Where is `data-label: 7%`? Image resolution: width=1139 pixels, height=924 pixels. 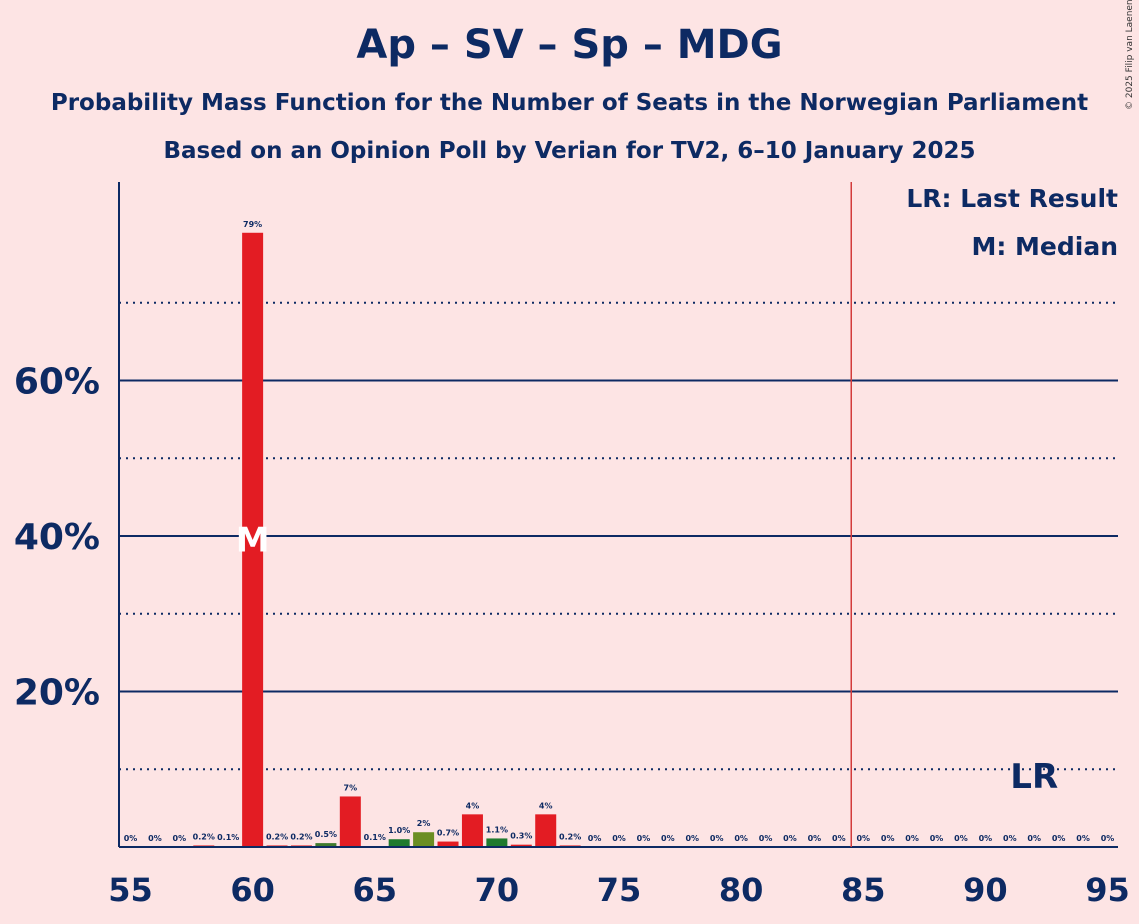 data-label: 7% is located at coordinates (351, 787).